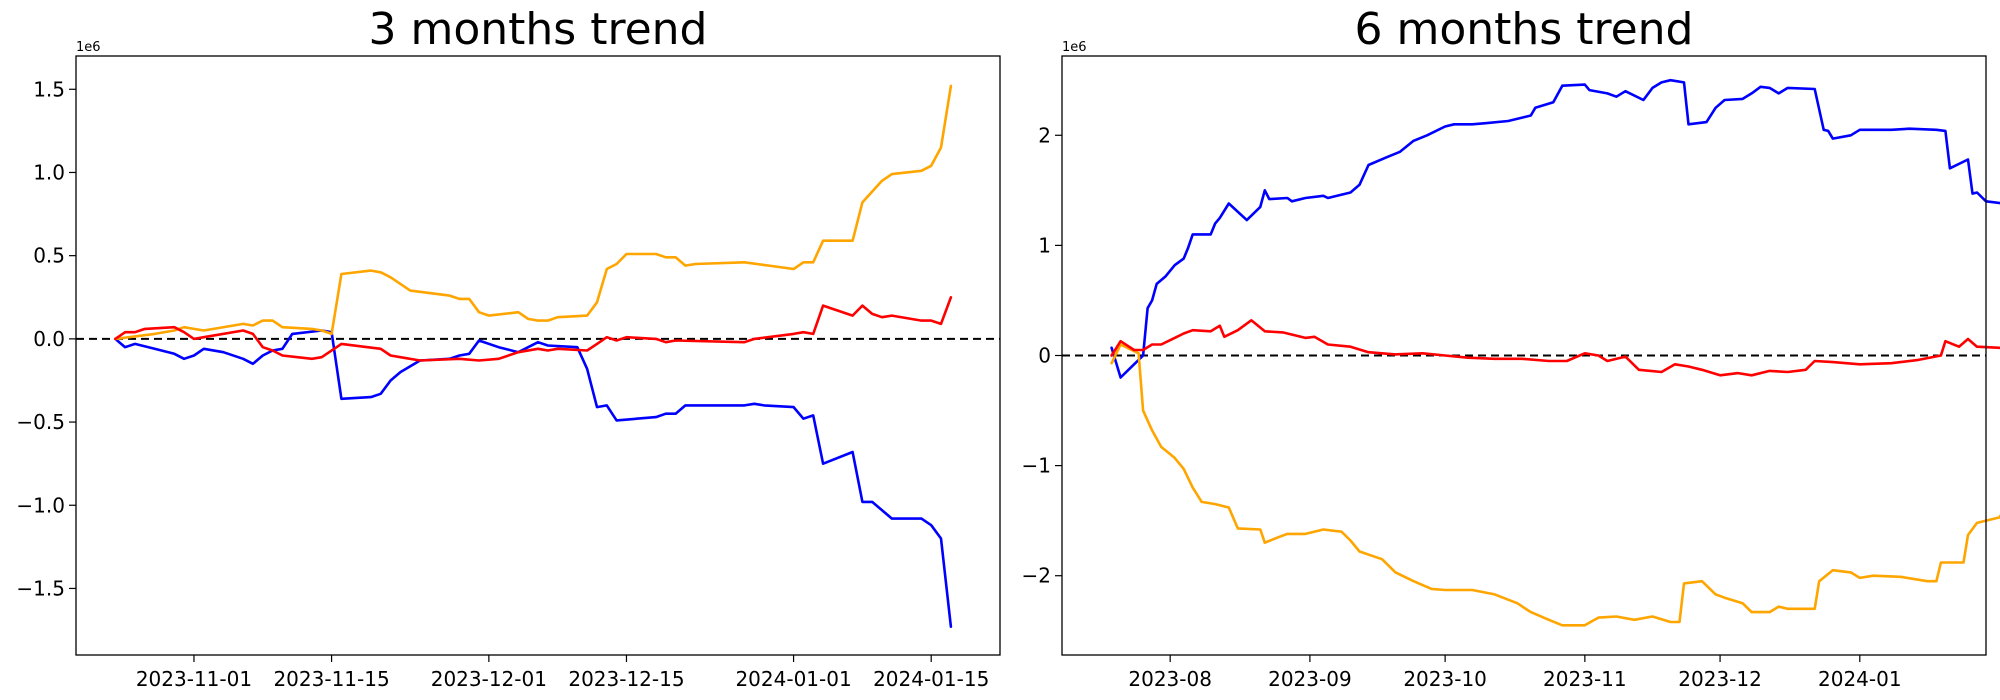 The height and width of the screenshot is (700, 2000). I want to click on y-tick-label: −1, so click(1036, 466).